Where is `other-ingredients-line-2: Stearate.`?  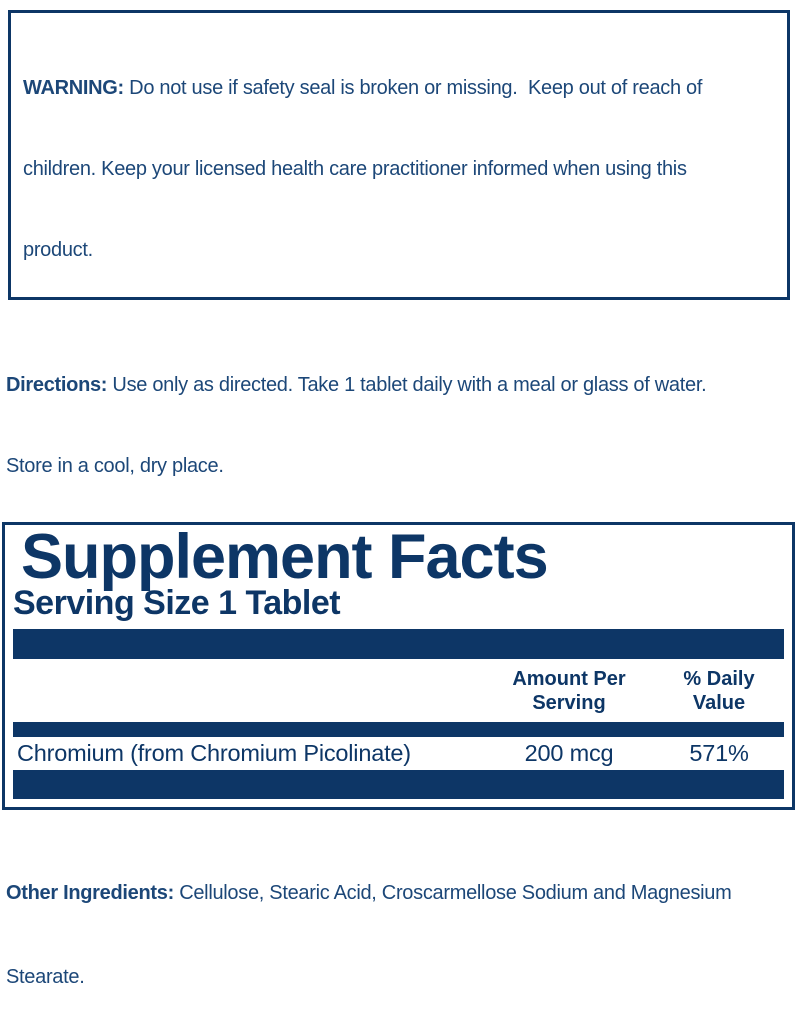
other-ingredients-line-2: Stearate. is located at coordinates (45, 977).